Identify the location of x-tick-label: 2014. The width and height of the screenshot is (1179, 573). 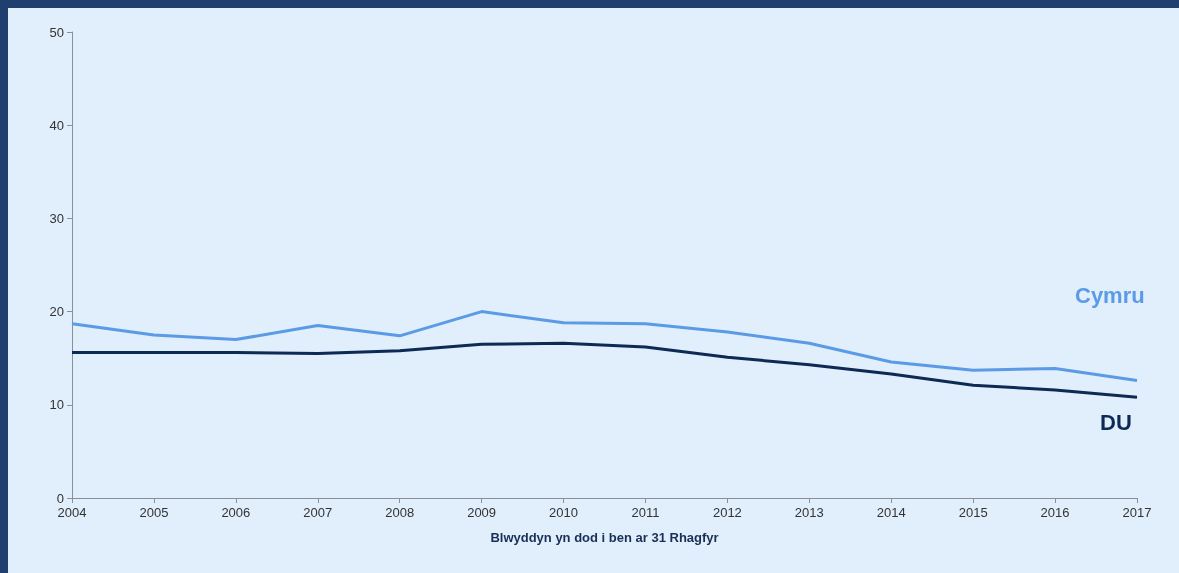
(891, 512).